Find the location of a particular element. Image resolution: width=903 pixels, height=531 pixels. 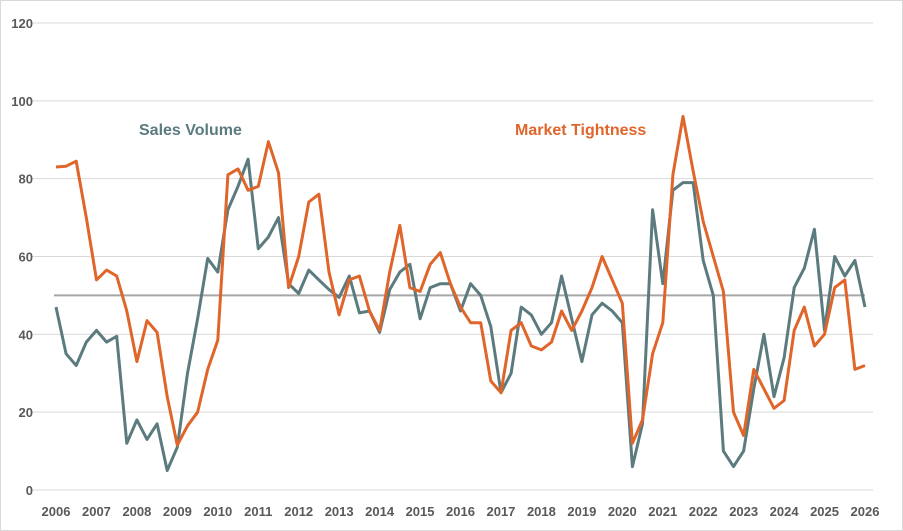

x-tick-label: 2012 is located at coordinates (298, 511).